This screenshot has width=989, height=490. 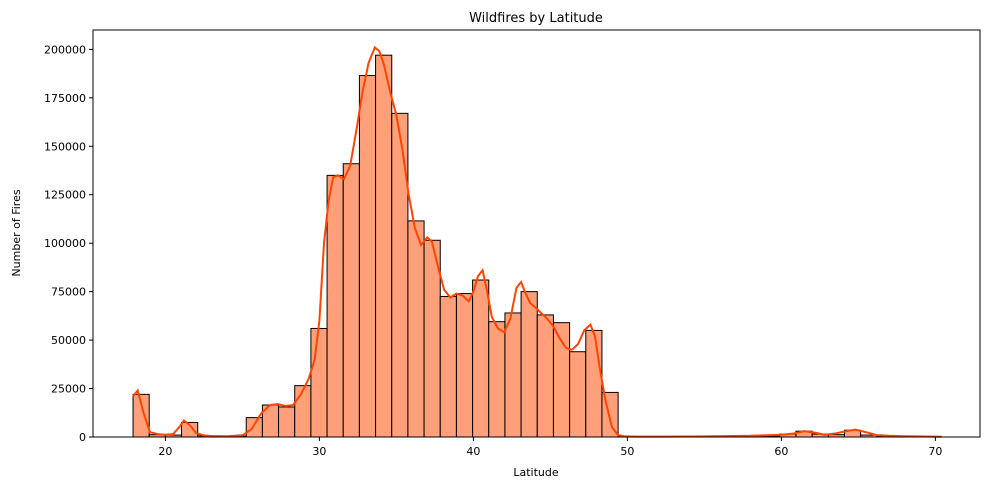 I want to click on y-axis-label: Number of Fires, so click(x=16, y=232).